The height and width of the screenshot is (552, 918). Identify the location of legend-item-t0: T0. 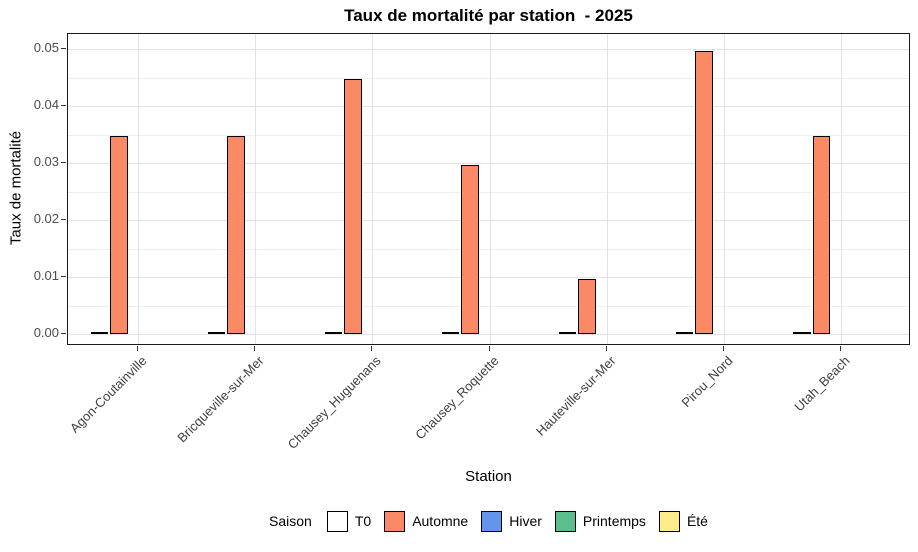
(349, 521).